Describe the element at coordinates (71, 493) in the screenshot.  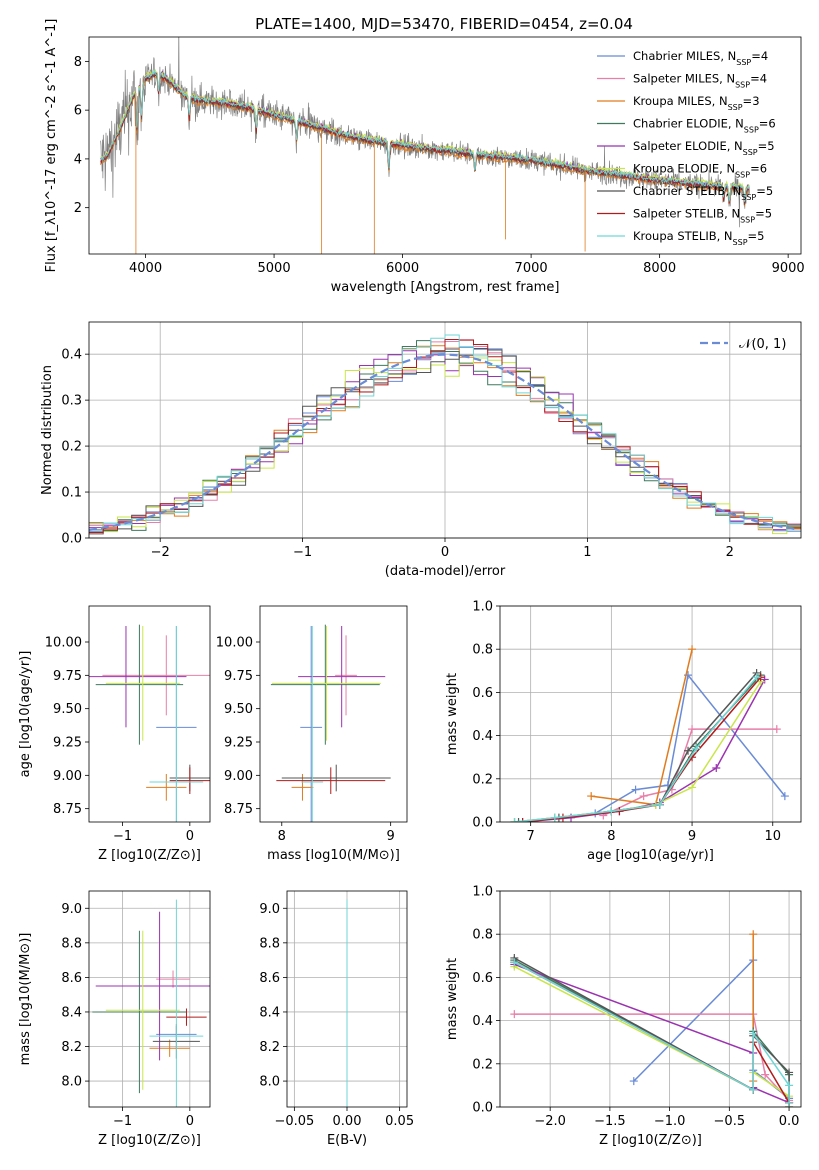
I see `y-tick-label: 0.1` at that location.